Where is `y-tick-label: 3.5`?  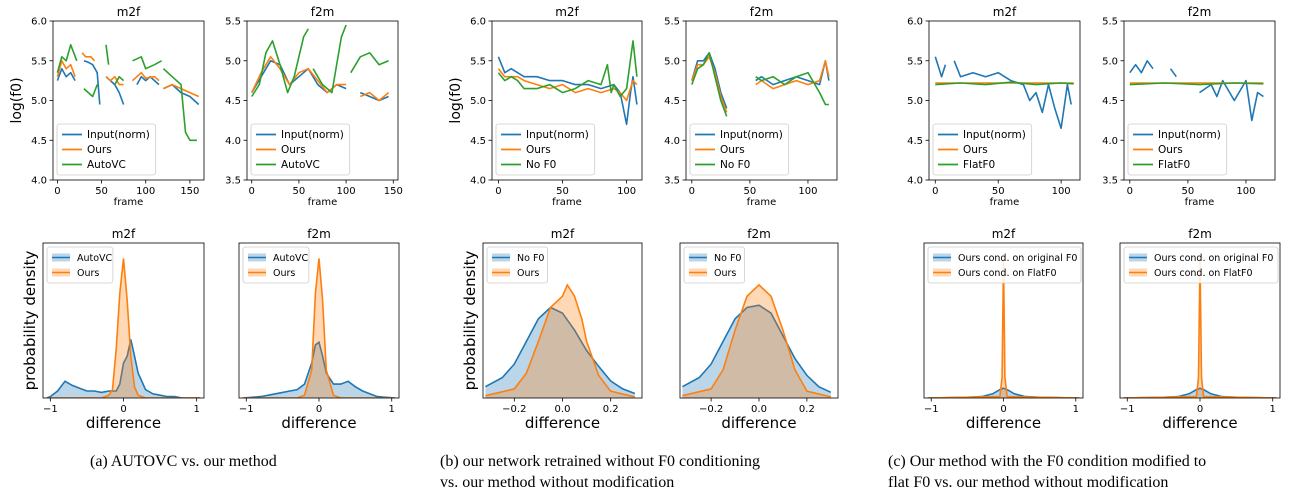
y-tick-label: 3.5 is located at coordinates (233, 181).